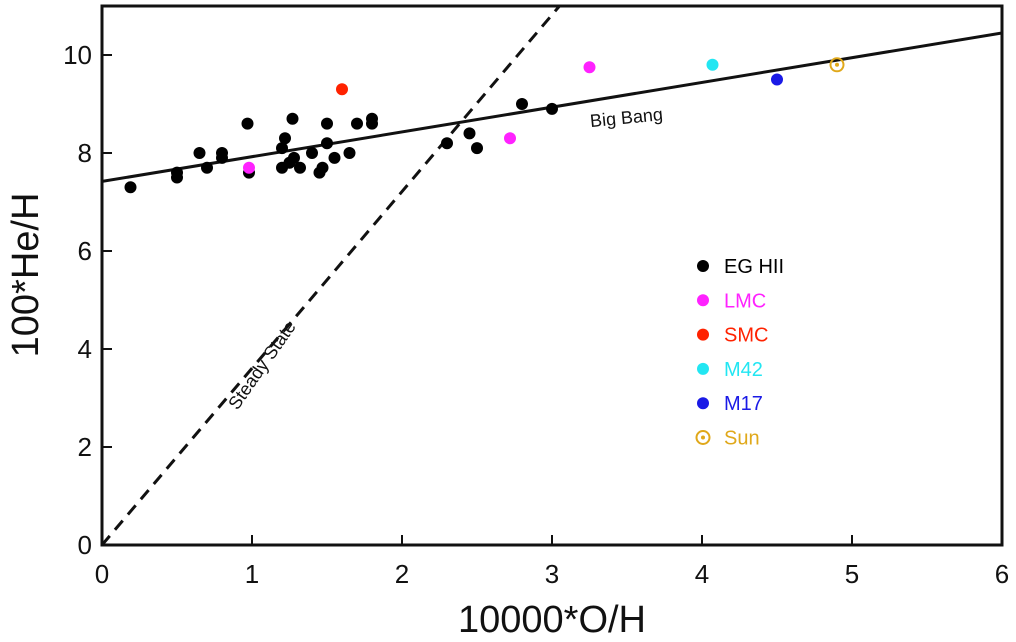  What do you see at coordinates (746, 336) in the screenshot?
I see `legend-label-smc: SMC` at bounding box center [746, 336].